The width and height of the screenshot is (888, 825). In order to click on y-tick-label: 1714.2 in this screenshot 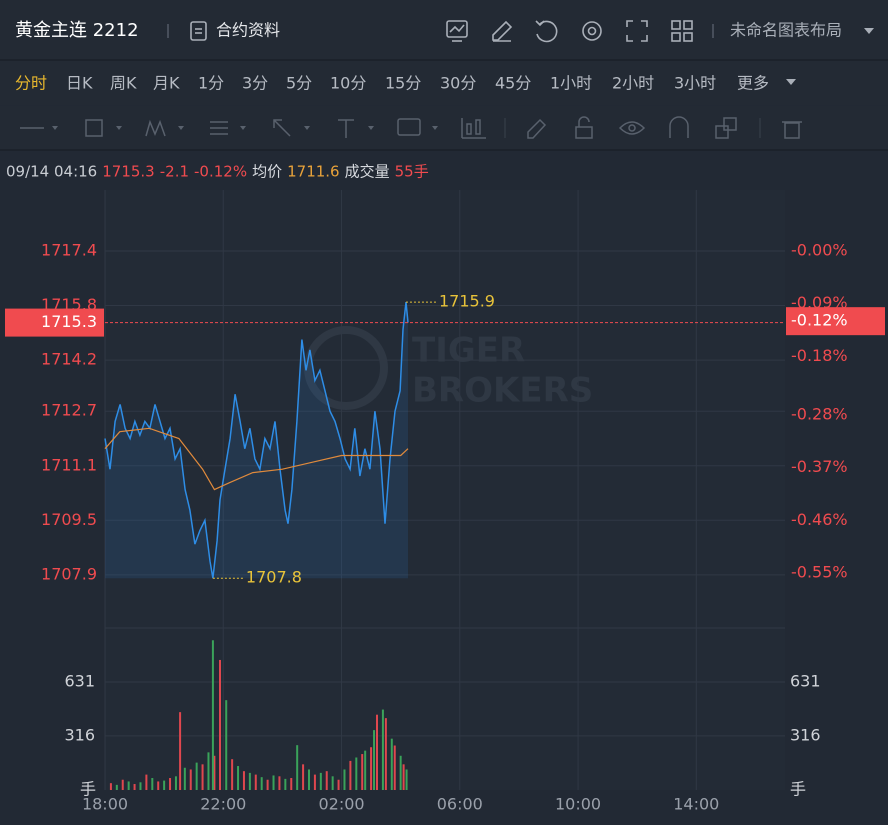, I will do `click(69, 359)`.